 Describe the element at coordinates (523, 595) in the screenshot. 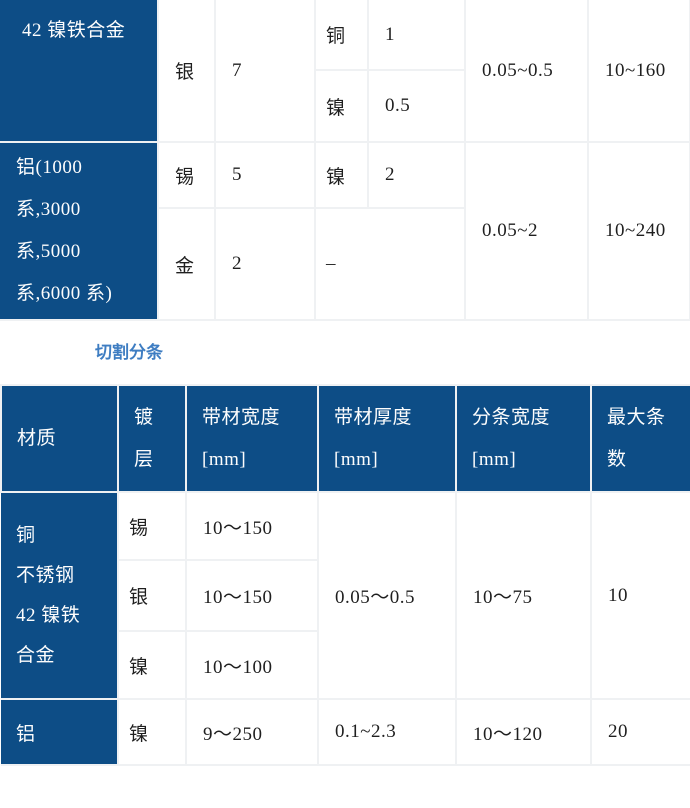

I see `cell-slit-width: 10～75` at that location.